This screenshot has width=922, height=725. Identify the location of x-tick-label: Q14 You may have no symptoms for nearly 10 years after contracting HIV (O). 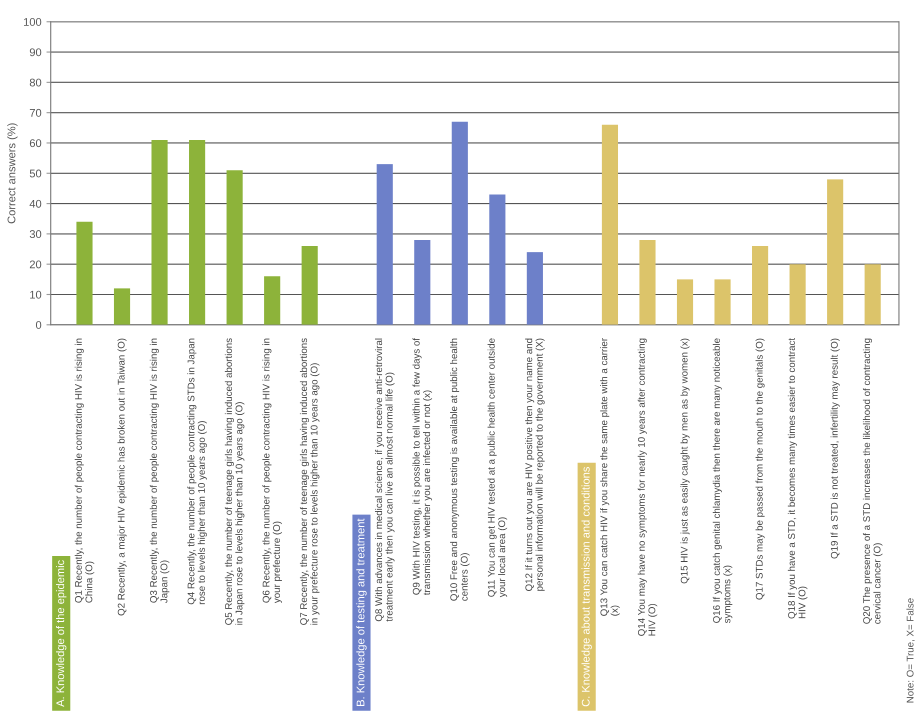
(648, 487).